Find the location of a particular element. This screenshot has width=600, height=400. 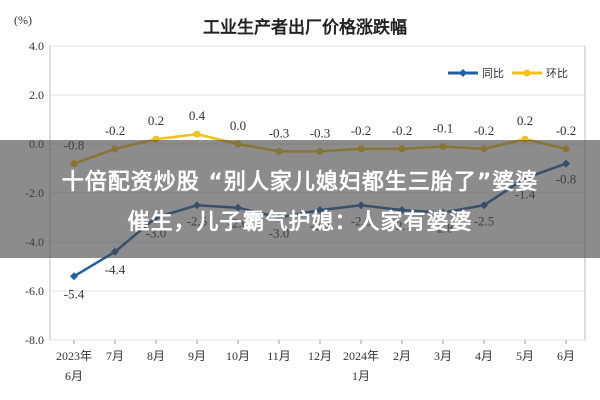

data-label-mom: 0.0 is located at coordinates (238, 125).